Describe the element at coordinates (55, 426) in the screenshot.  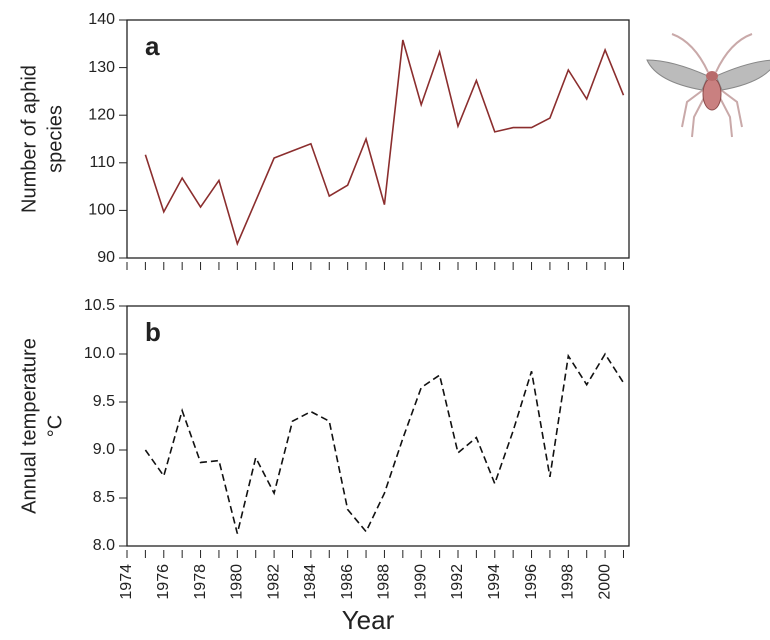
I see `y-axis-label: °C` at that location.